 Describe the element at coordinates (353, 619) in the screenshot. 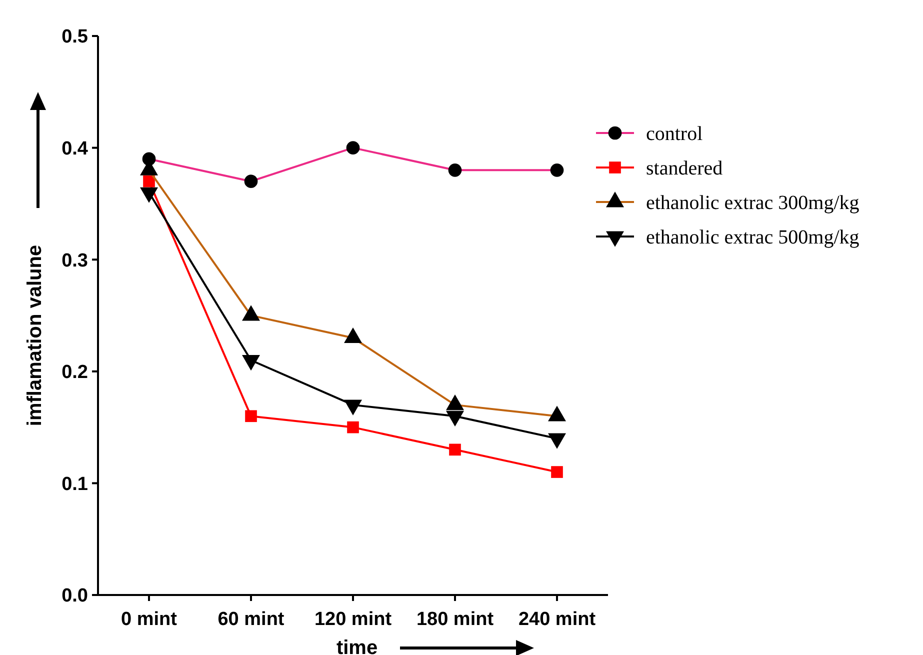

I see `x-tick-label: 120 mint` at that location.